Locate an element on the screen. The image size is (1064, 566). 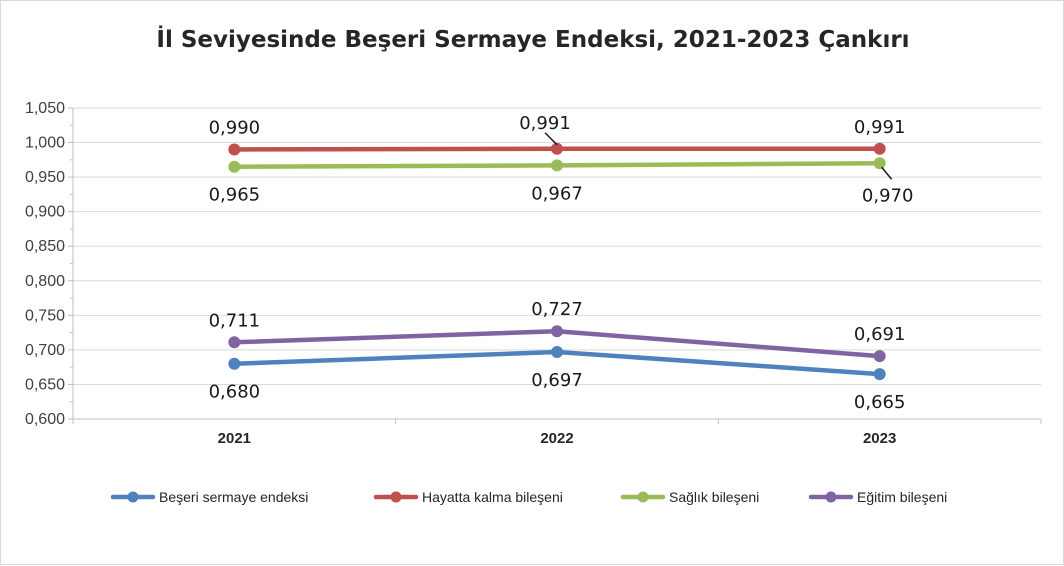
legend-item-4: Eğitim bileşeni is located at coordinates (877, 497).